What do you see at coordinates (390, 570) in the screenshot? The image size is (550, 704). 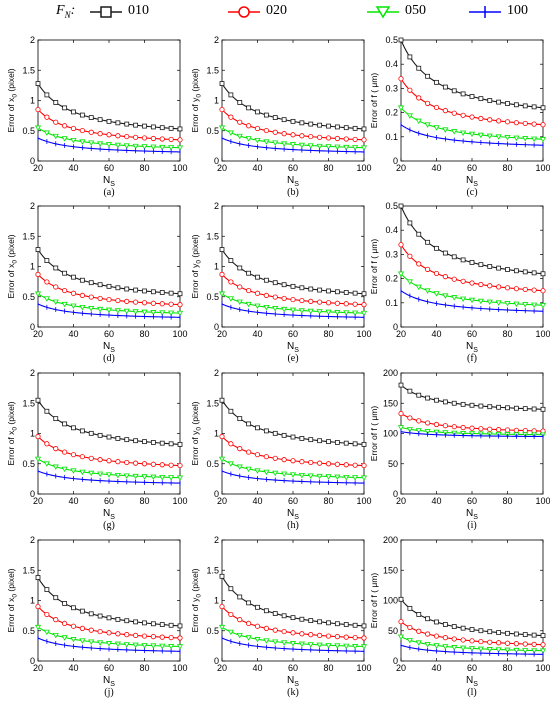 I see `y-tick-label: 150` at bounding box center [390, 570].